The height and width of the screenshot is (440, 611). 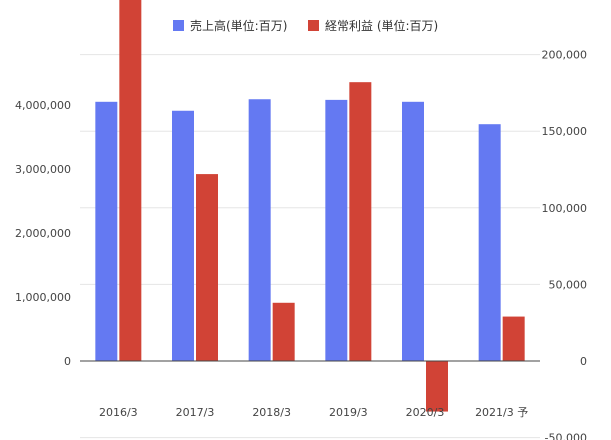 I want to click on legend-swatch-ordinary-profit, so click(x=313, y=25).